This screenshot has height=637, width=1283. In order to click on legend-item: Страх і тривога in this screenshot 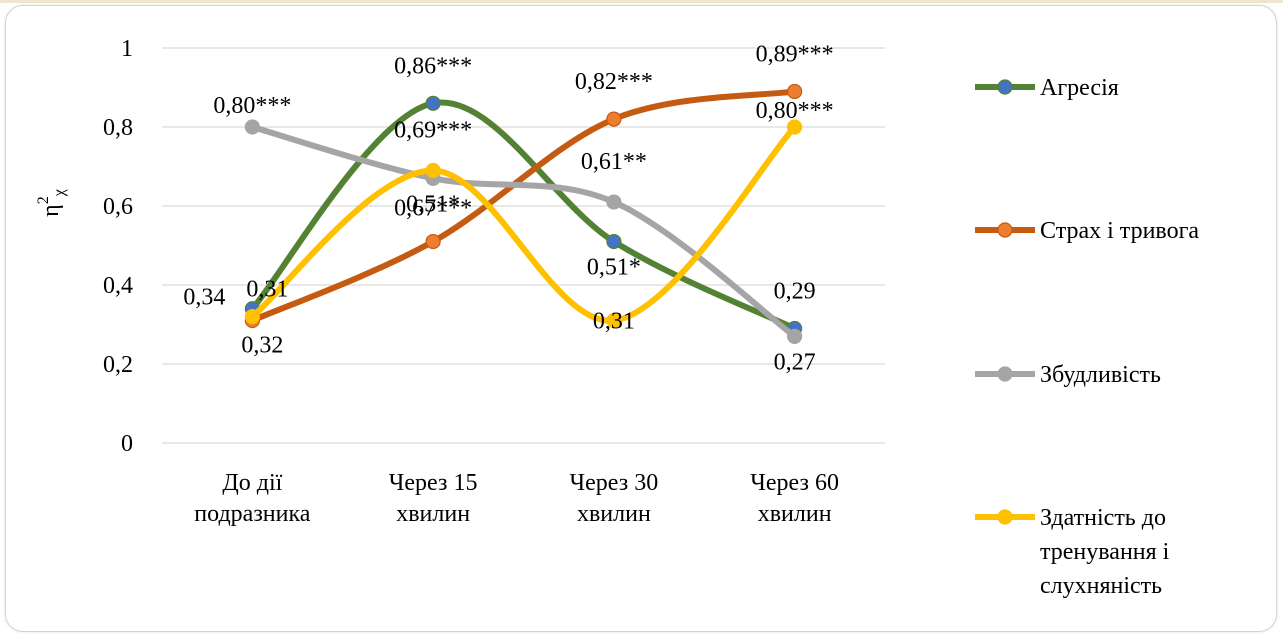, I will do `click(1087, 231)`.